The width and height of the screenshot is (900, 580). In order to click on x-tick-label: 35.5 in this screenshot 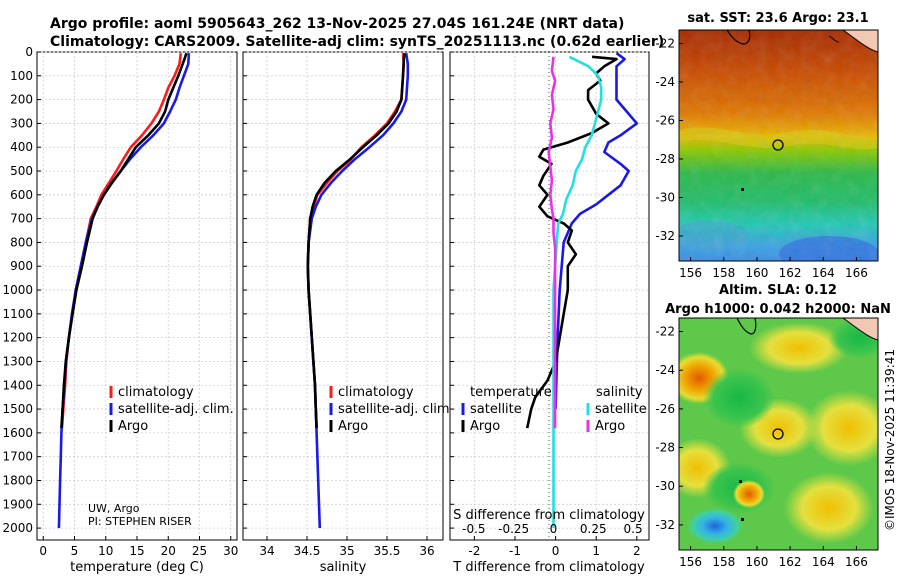, I will do `click(387, 551)`.